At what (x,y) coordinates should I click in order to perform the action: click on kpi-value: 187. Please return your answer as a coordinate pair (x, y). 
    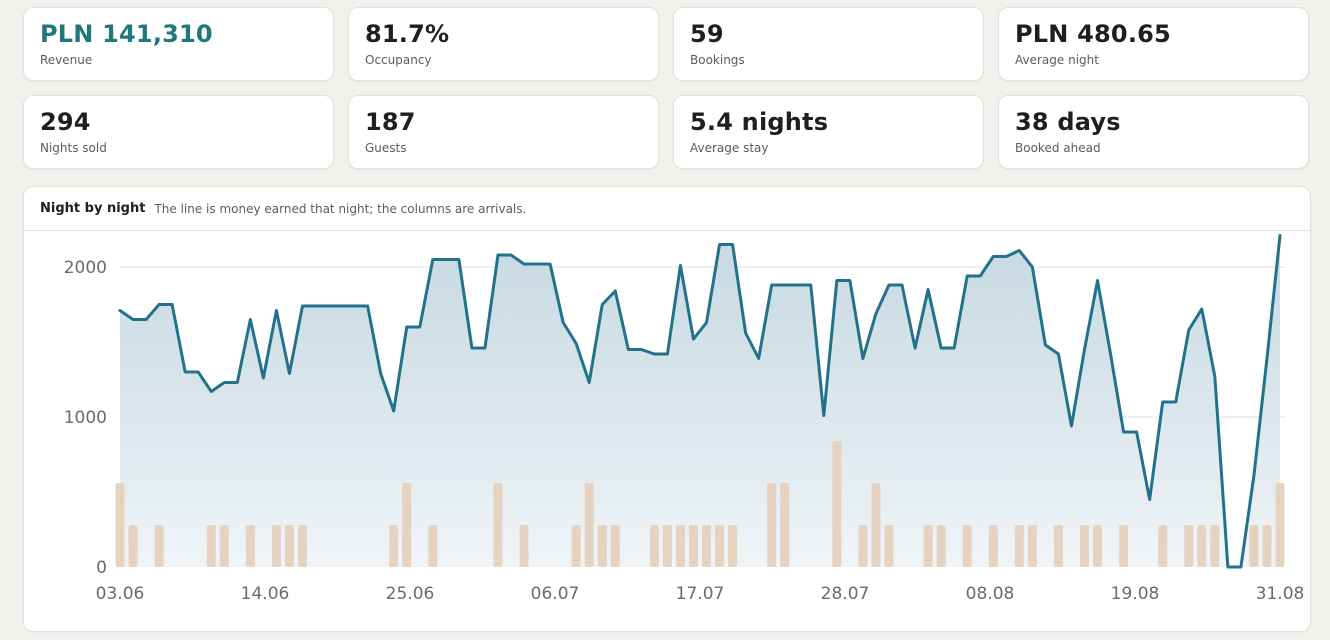
    Looking at the image, I should click on (390, 122).